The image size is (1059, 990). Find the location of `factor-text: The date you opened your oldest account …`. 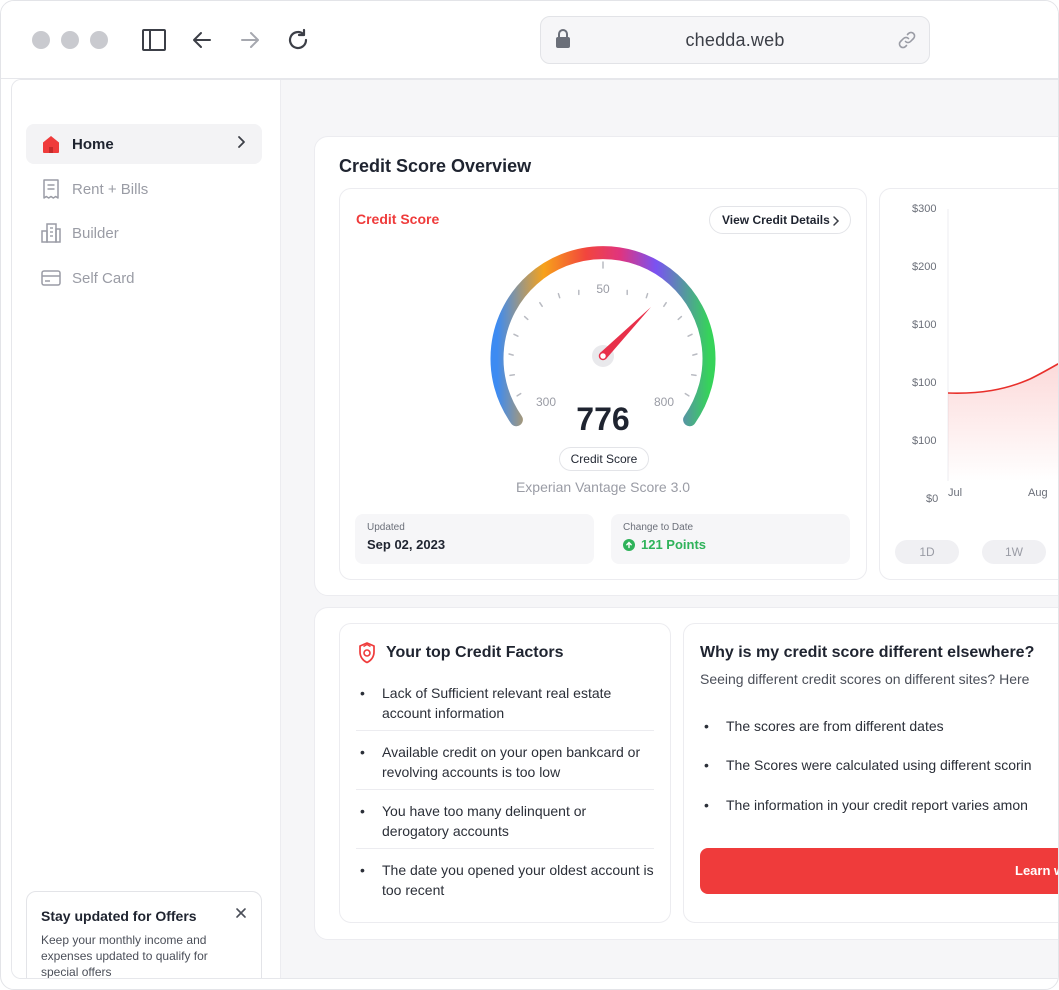

factor-text: The date you opened your oldest account … is located at coordinates (518, 880).